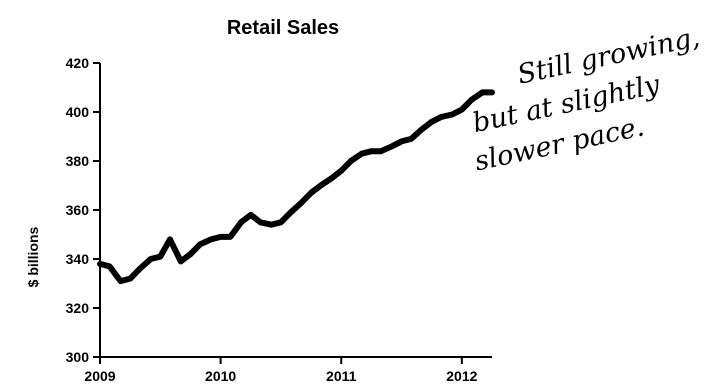 This screenshot has height=392, width=726. Describe the element at coordinates (33, 256) in the screenshot. I see `y-axis-label: $ billions` at that location.